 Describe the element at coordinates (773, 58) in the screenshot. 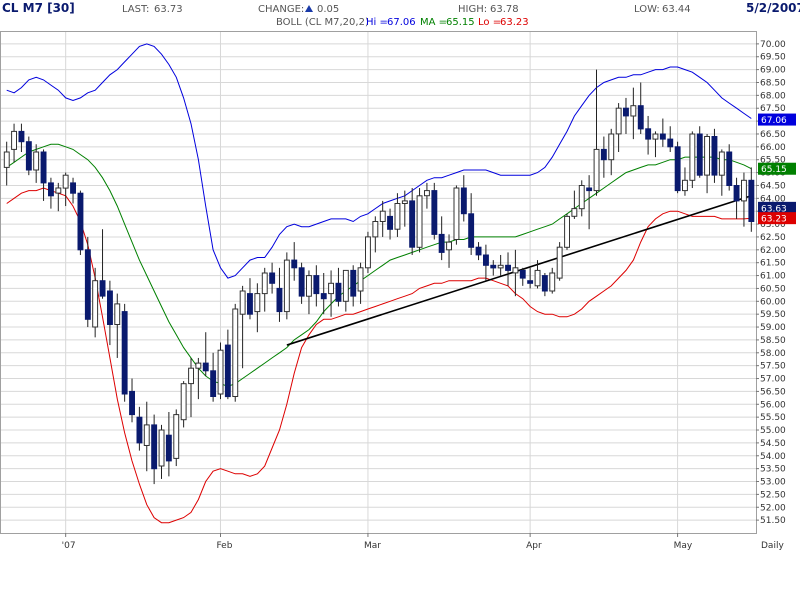

I see `y-tick-label: 69.50` at that location.